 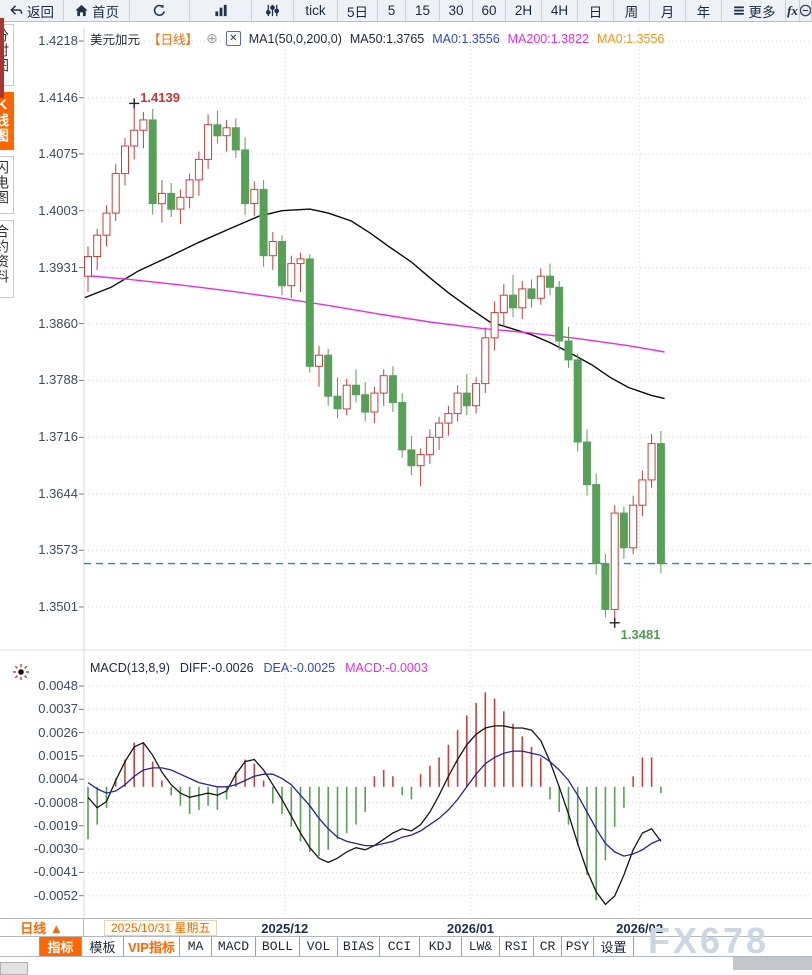 I want to click on tick-button: tick, so click(x=316, y=10).